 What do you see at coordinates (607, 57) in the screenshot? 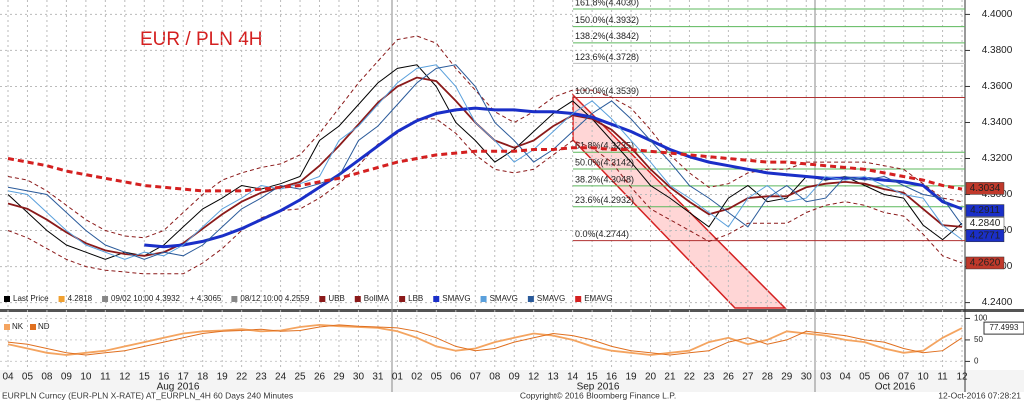
I see `fib-label: 123.6%(4.3728)` at bounding box center [607, 57].